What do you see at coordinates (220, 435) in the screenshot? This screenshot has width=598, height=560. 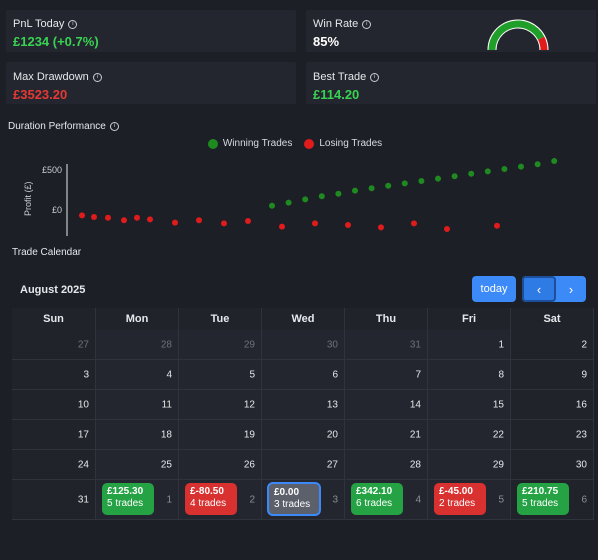 I see `calendar-day-cell: 19` at bounding box center [220, 435].